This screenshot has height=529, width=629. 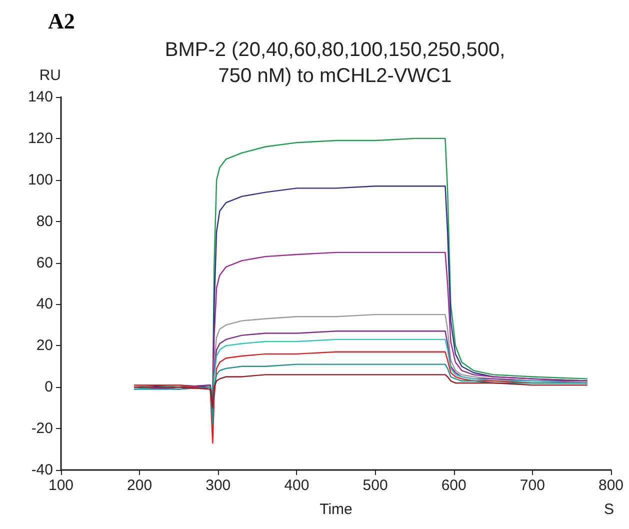 What do you see at coordinates (42, 429) in the screenshot?
I see `y-tick-label: -20` at bounding box center [42, 429].